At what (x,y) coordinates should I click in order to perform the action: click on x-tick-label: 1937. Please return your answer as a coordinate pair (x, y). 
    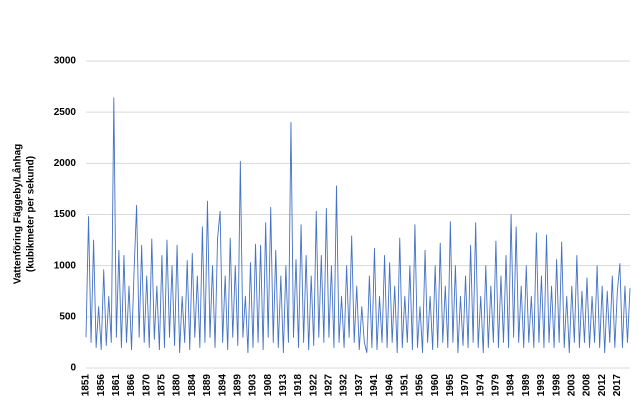
    Looking at the image, I should click on (359, 385).